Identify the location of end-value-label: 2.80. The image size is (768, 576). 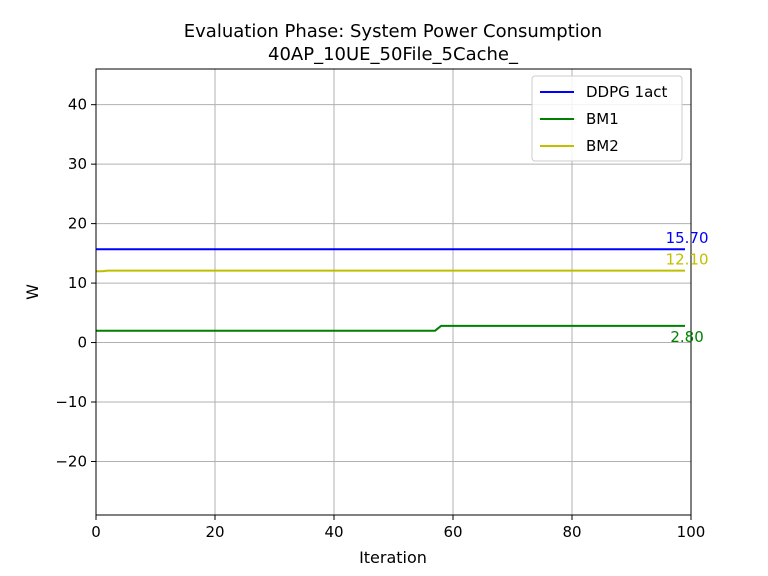
(686, 337).